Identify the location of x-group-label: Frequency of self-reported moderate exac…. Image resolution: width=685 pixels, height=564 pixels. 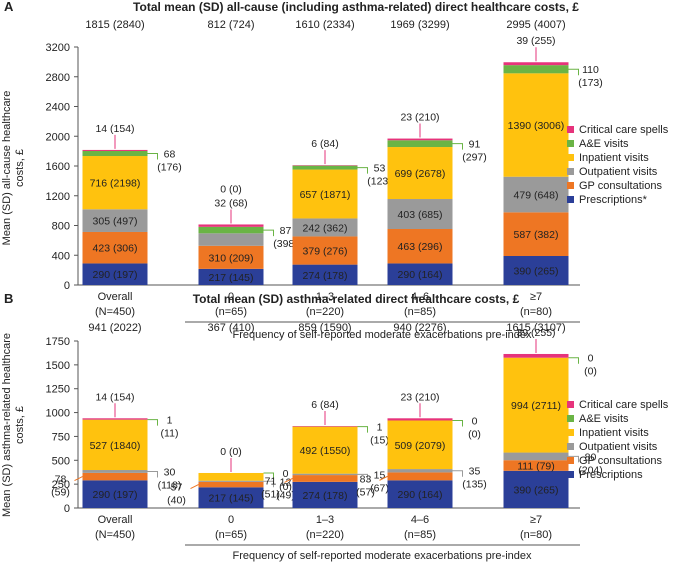
(382, 335).